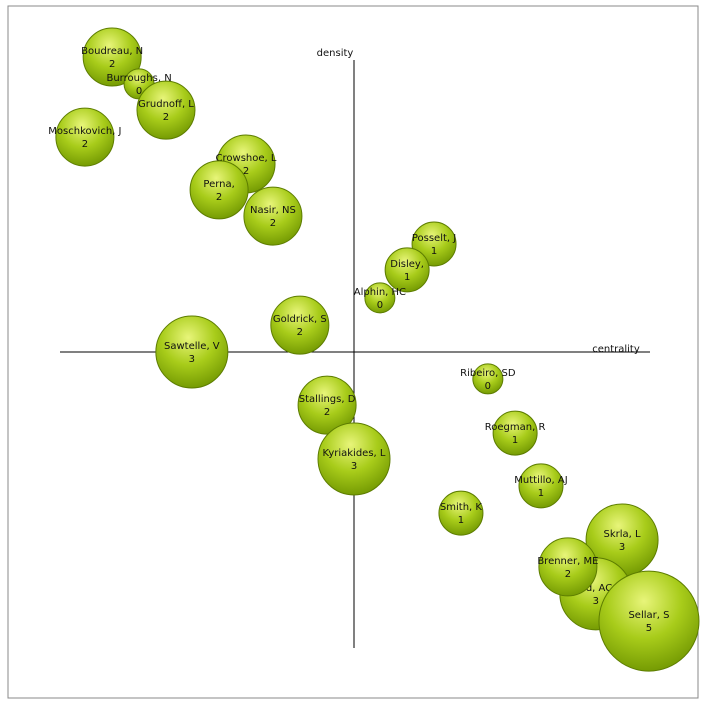 The width and height of the screenshot is (706, 706). What do you see at coordinates (488, 373) in the screenshot?
I see `bubble-name: Ribeiro, SD` at bounding box center [488, 373].